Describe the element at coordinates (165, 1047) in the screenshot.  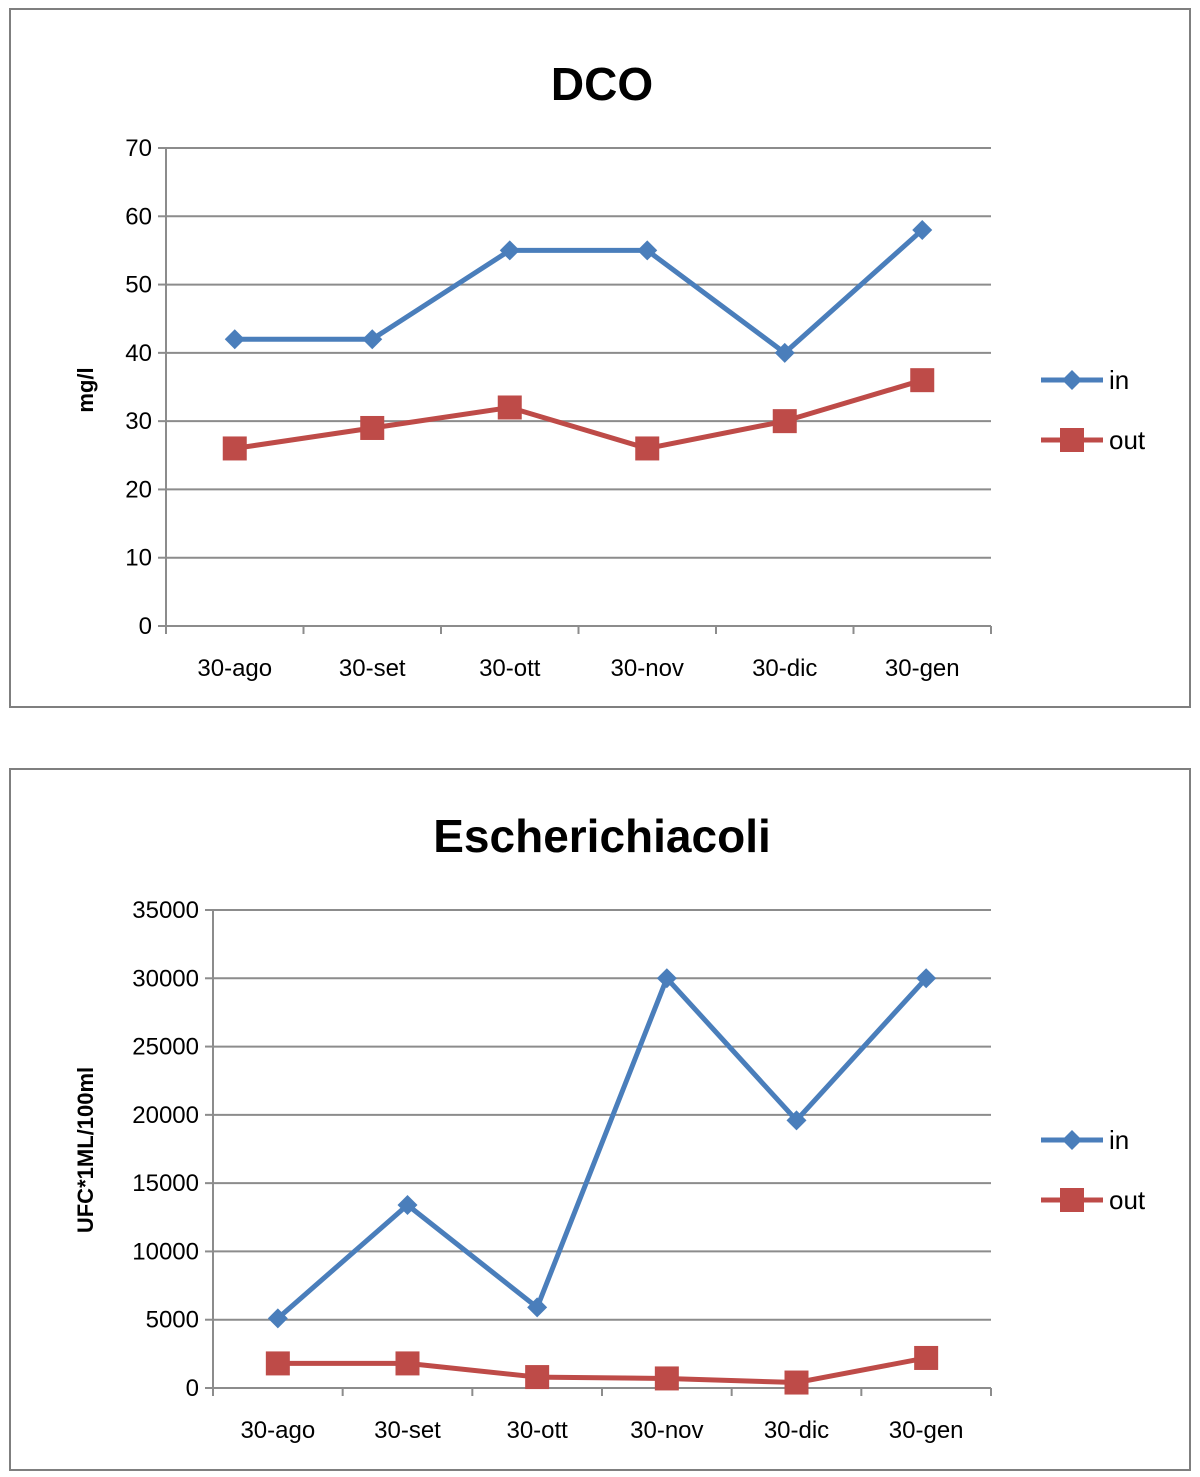
I see `y-tick-label: 25000` at that location.